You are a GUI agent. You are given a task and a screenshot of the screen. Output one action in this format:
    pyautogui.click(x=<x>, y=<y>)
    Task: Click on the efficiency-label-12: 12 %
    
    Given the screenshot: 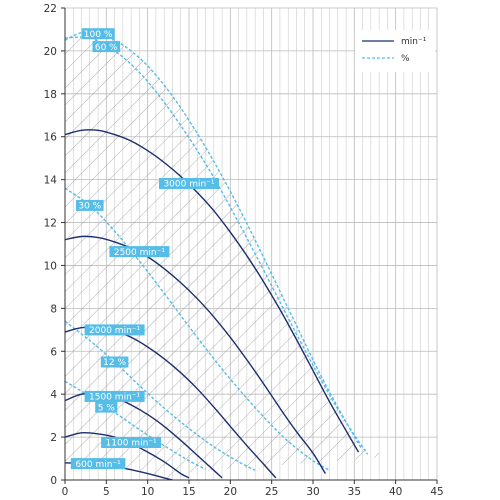 What is the action you would take?
    pyautogui.click(x=114, y=363)
    